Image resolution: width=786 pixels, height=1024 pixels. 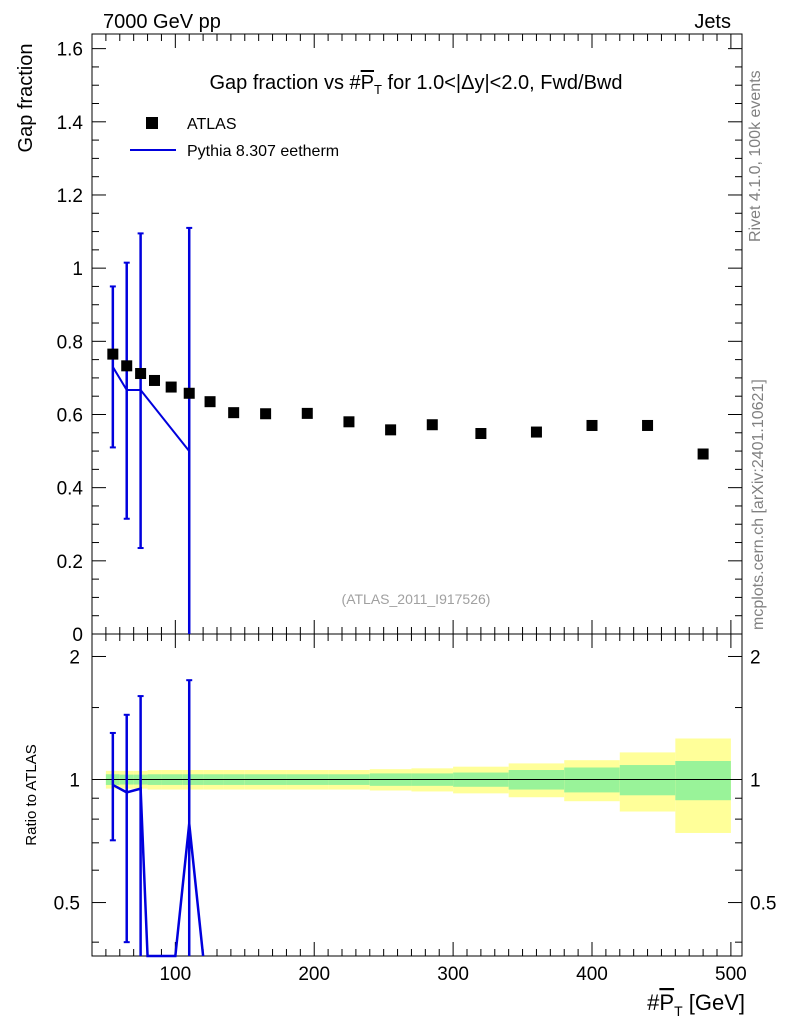 What do you see at coordinates (157, 818) in the screenshot?
I see `ratio-series` at bounding box center [157, 818].